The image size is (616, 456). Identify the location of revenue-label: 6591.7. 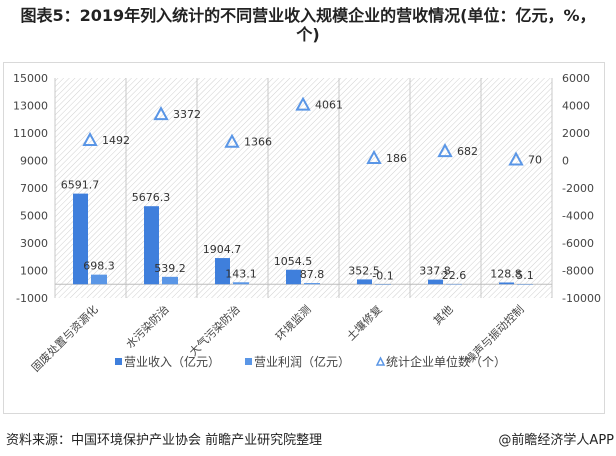
(80, 185).